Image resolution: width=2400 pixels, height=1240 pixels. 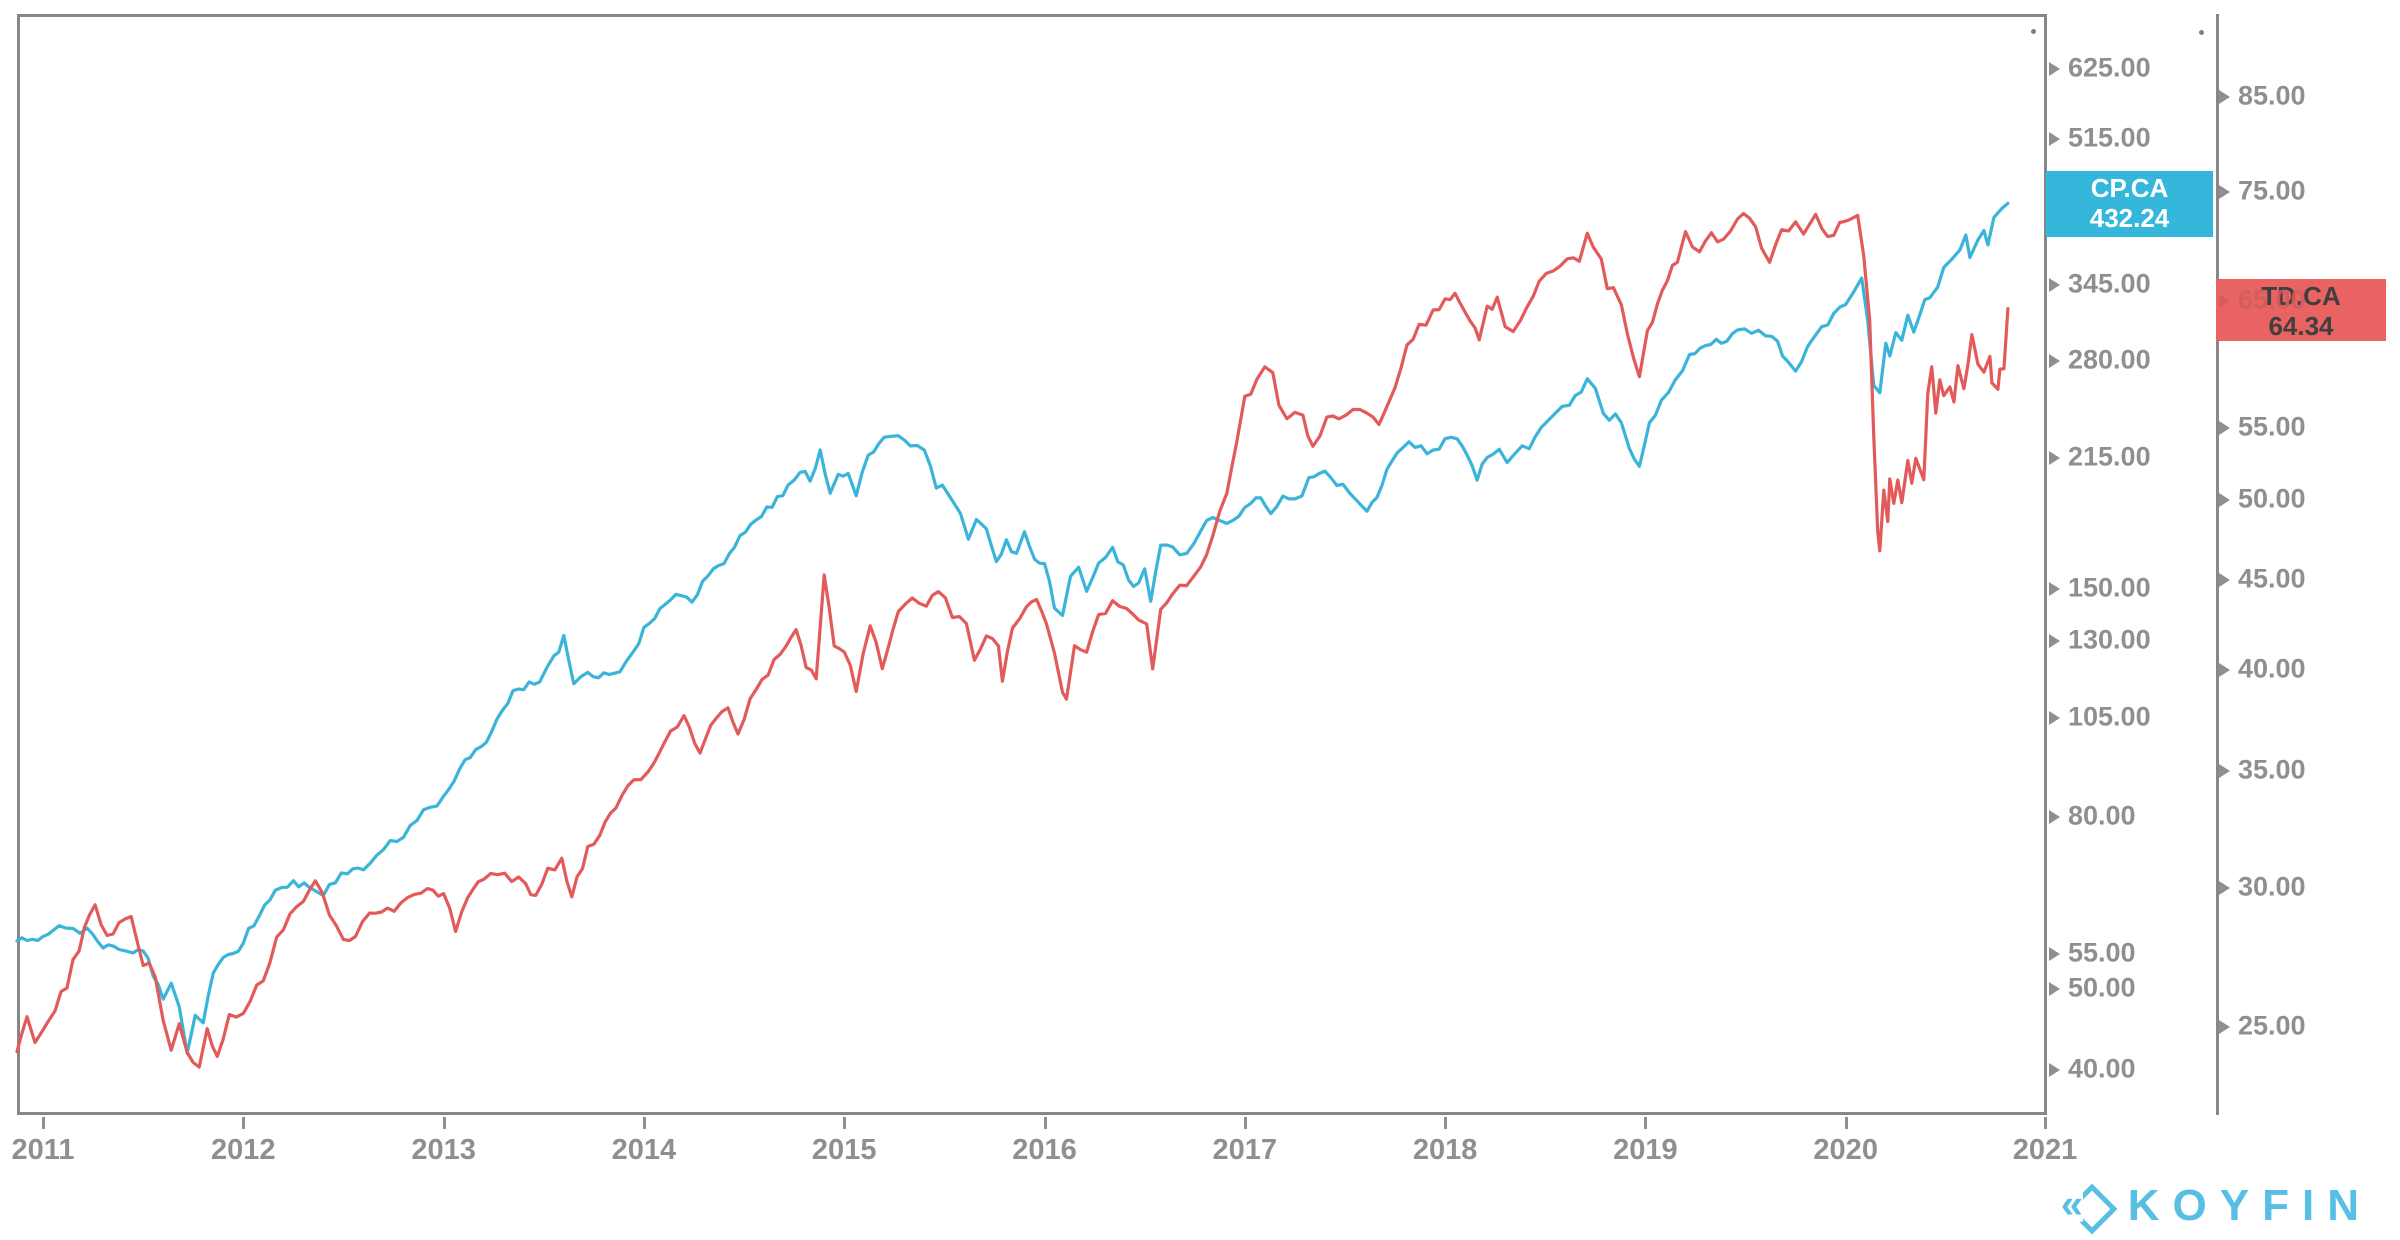 I want to click on x-tick-label: 2020, so click(x=1845, y=1150).